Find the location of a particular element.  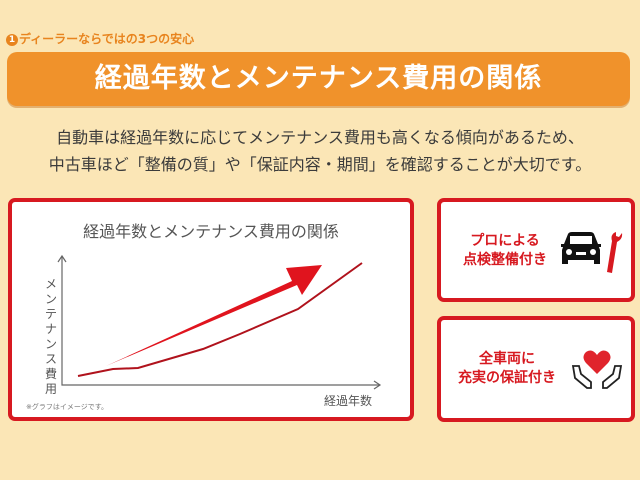

chart-graphic is located at coordinates (219, 322).